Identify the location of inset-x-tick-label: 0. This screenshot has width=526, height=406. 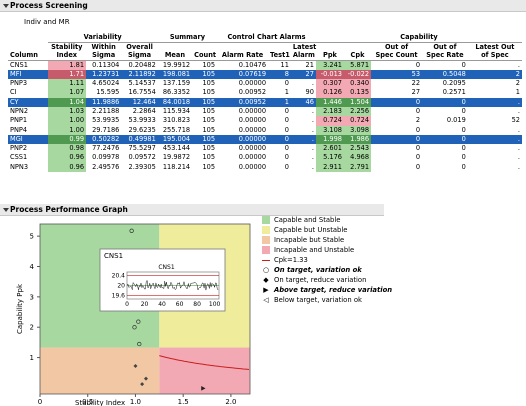
(127, 304).